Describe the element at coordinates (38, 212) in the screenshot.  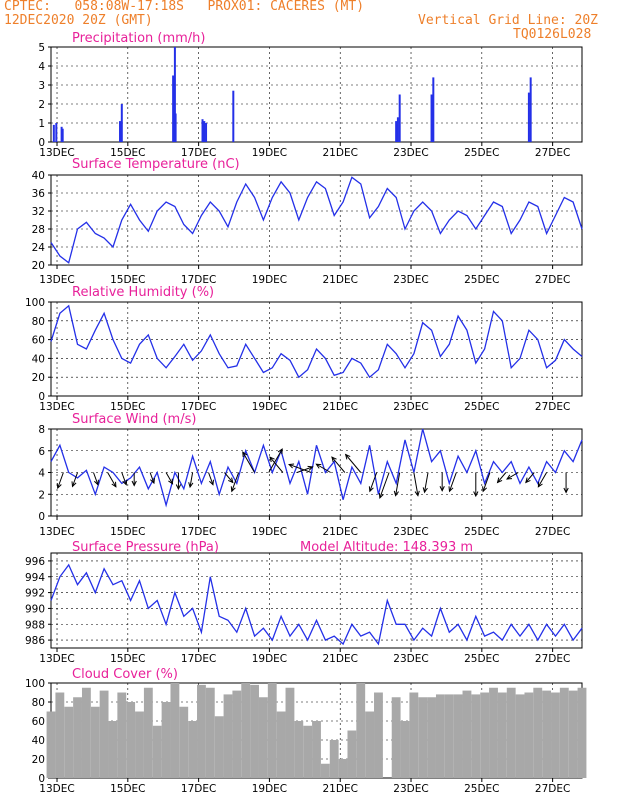
I see `y-tick-label: 32` at that location.